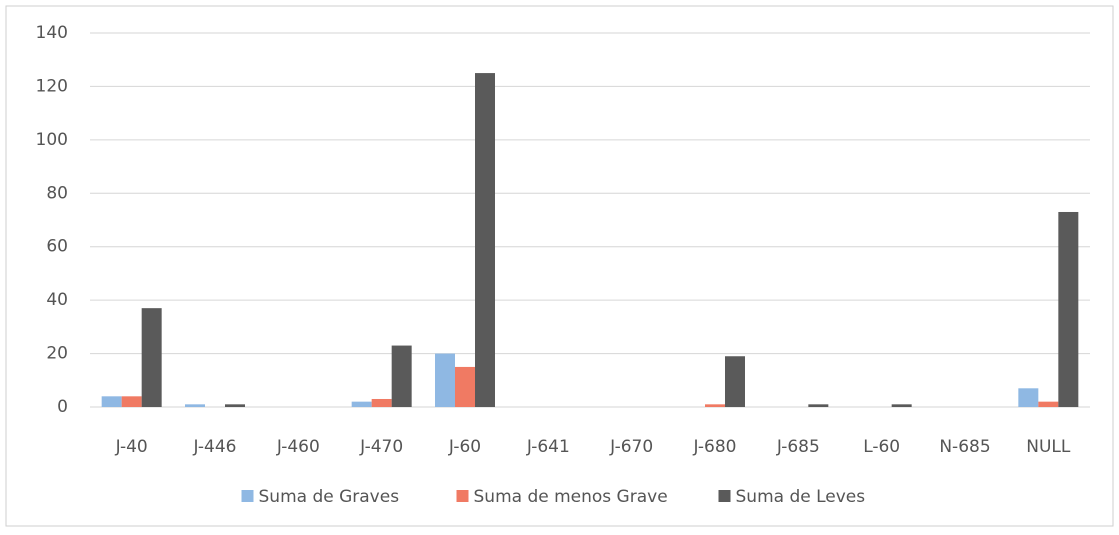 The width and height of the screenshot is (1119, 535). What do you see at coordinates (1048, 447) in the screenshot?
I see `x-tick-label: NULL` at bounding box center [1048, 447].